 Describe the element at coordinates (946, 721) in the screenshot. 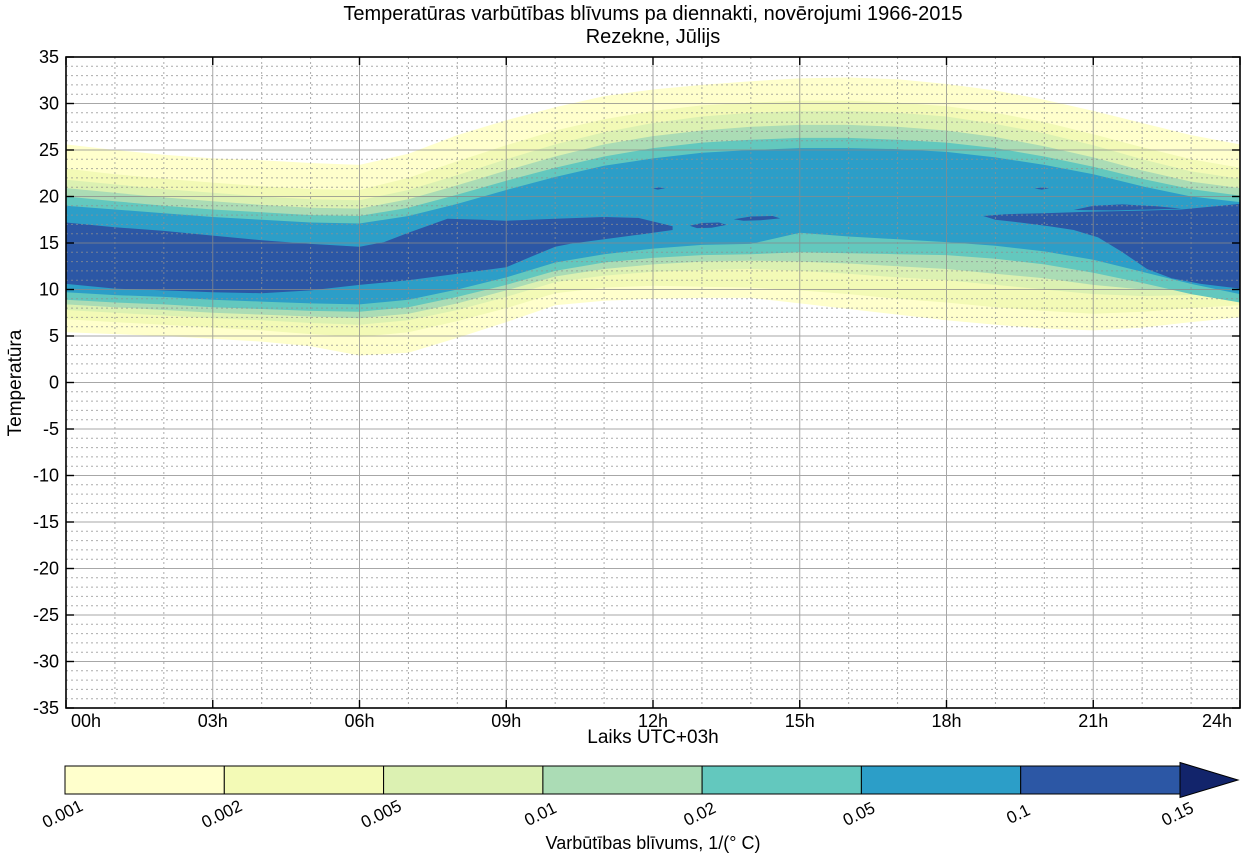

I see `x-tick-label: 18h` at that location.